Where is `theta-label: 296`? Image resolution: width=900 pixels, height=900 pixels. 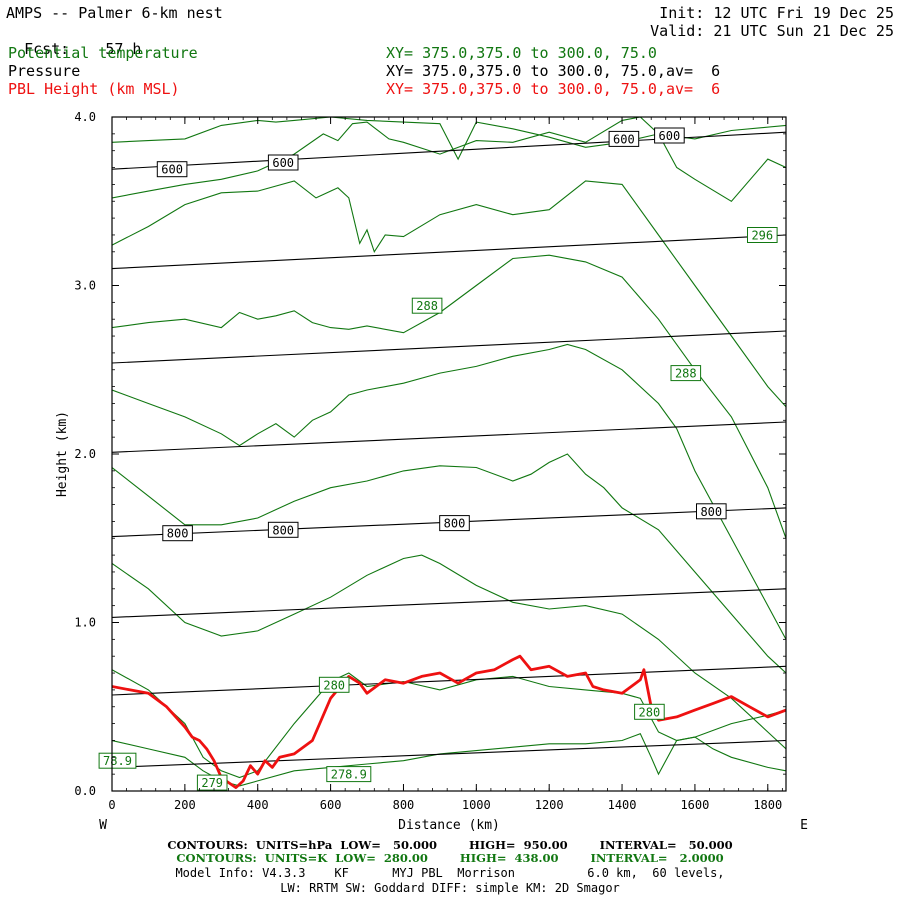
theta-label: 296 is located at coordinates (762, 236).